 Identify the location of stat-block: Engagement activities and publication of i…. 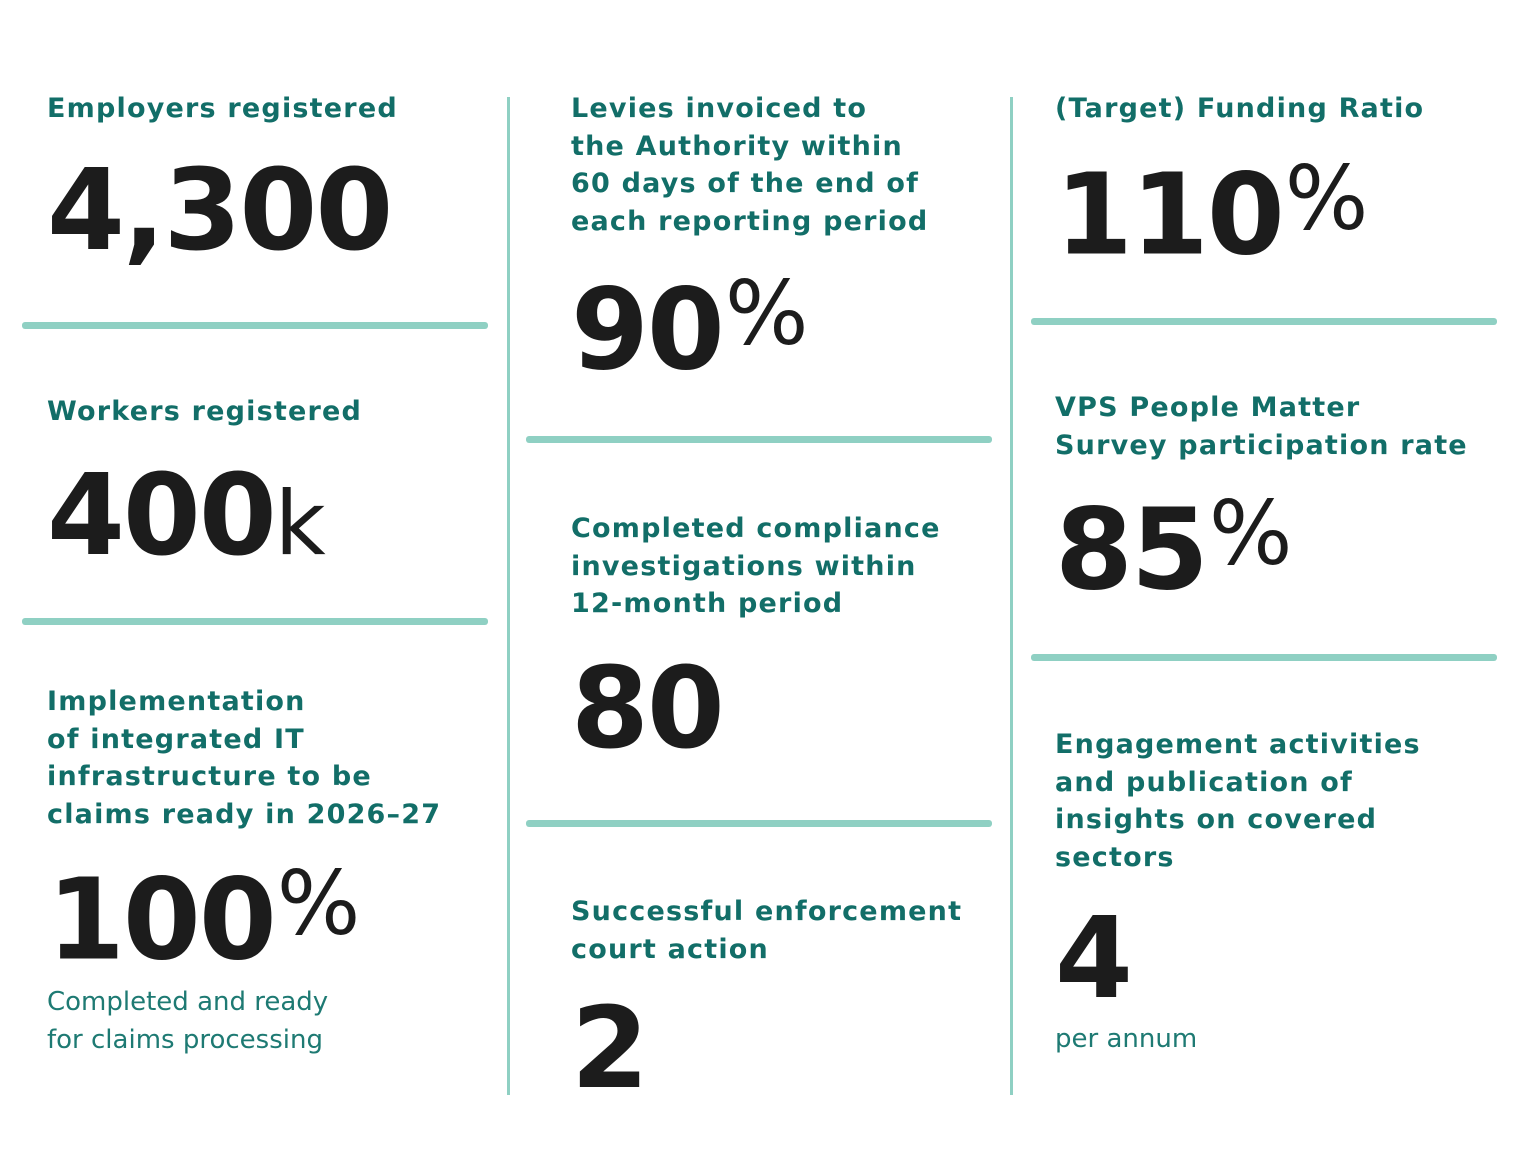
(1238, 890).